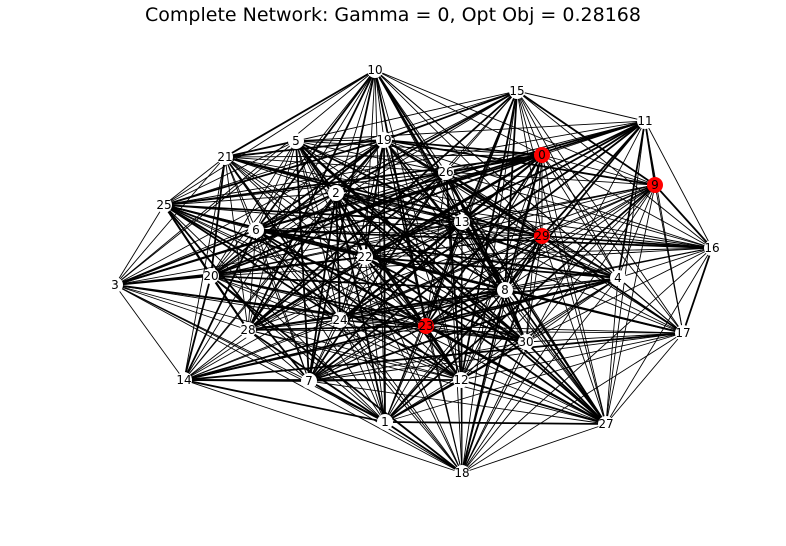  I want to click on node-label-5: 5, so click(296, 141).